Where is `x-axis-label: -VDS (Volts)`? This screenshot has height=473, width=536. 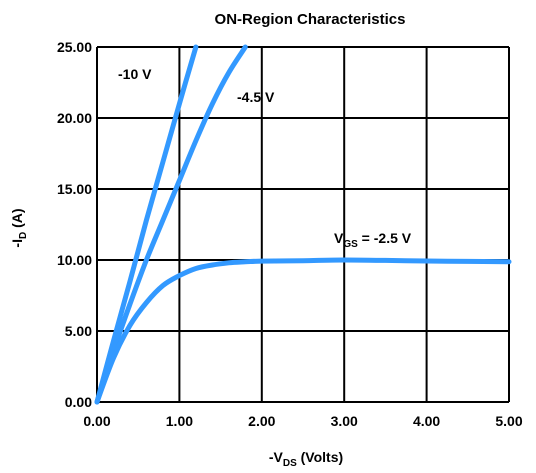 x-axis-label: -VDS (Volts) is located at coordinates (306, 458).